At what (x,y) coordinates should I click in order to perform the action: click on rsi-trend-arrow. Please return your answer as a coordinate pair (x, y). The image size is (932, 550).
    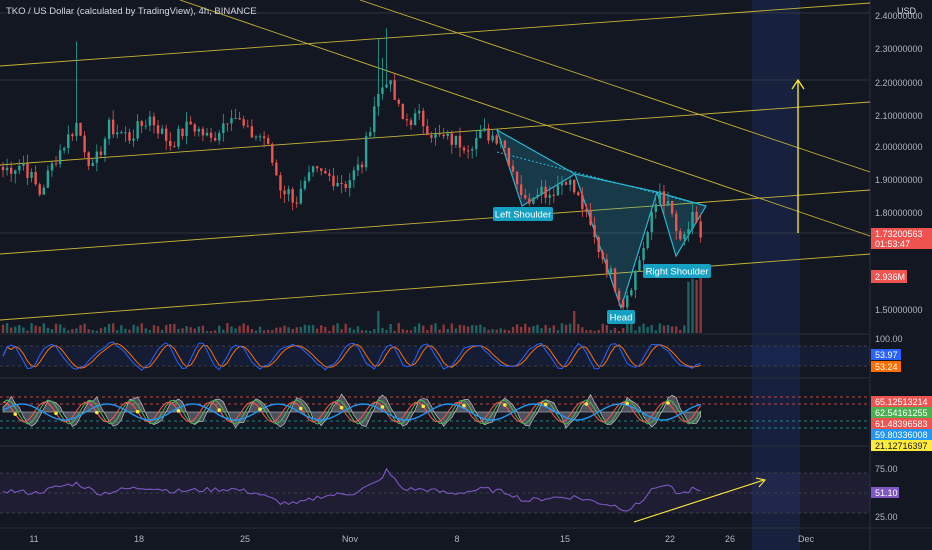
    Looking at the image, I should click on (700, 500).